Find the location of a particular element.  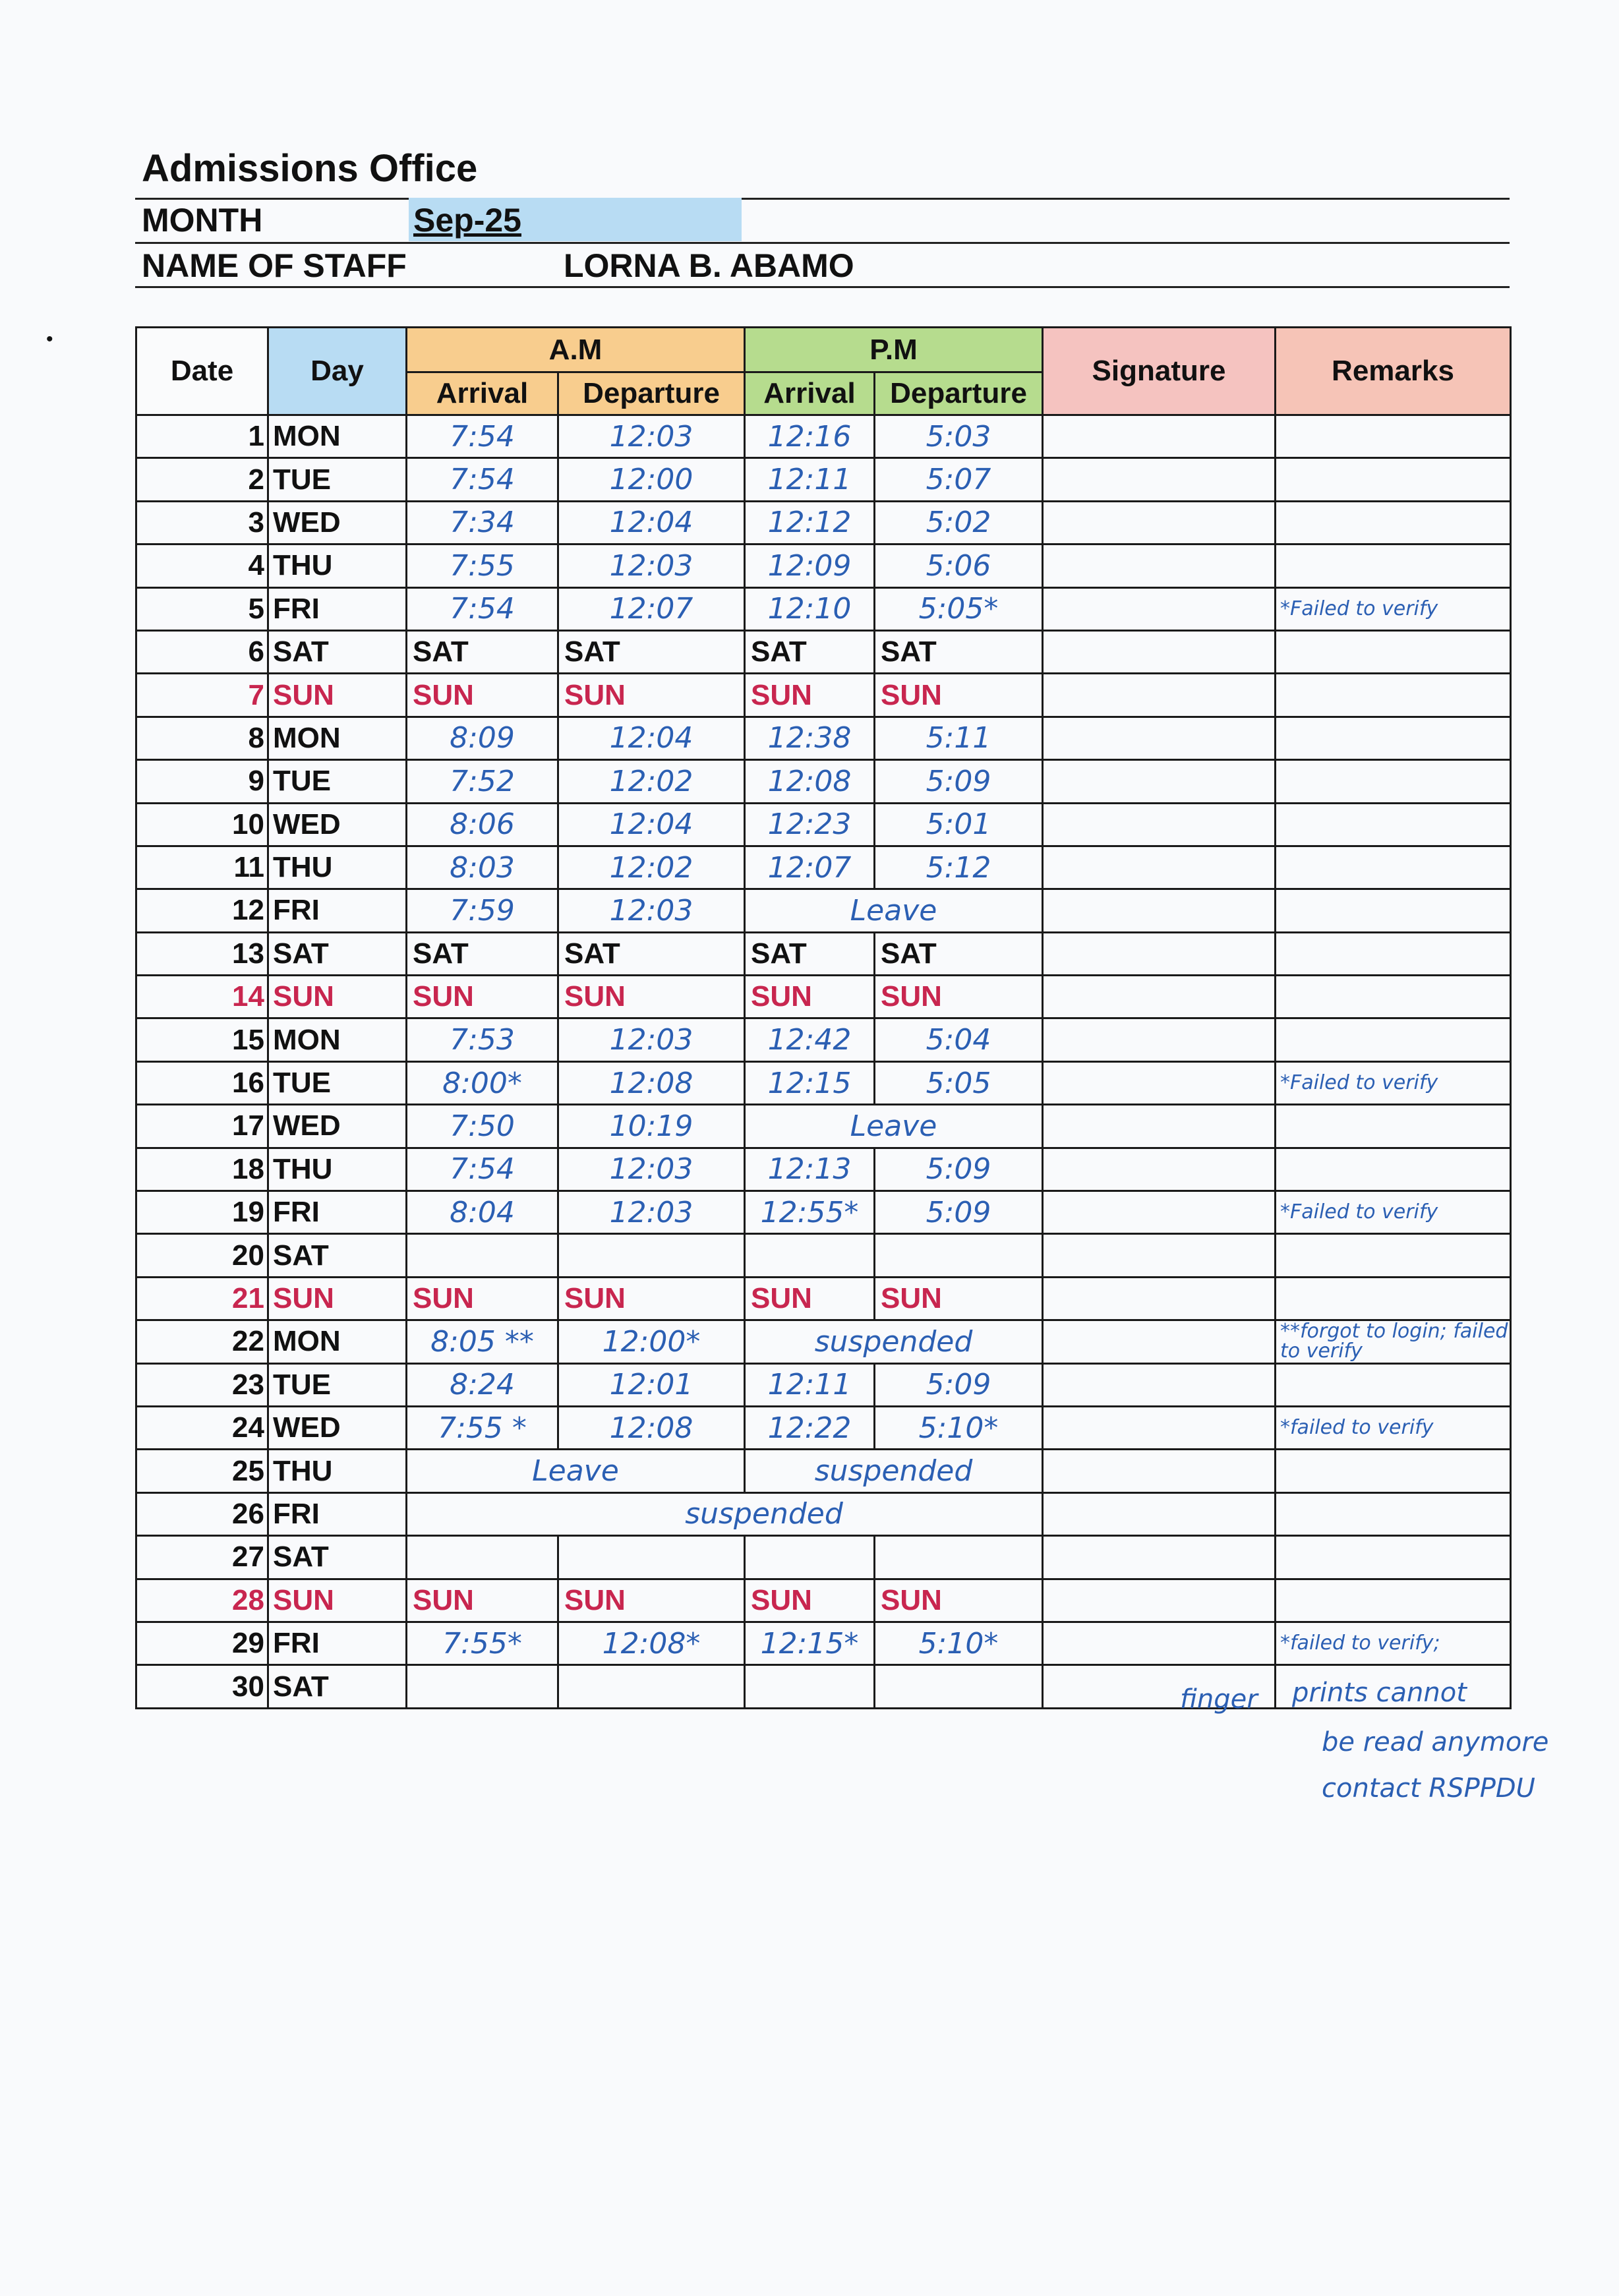

am-departure-cell: 12:04 is located at coordinates (651, 738).